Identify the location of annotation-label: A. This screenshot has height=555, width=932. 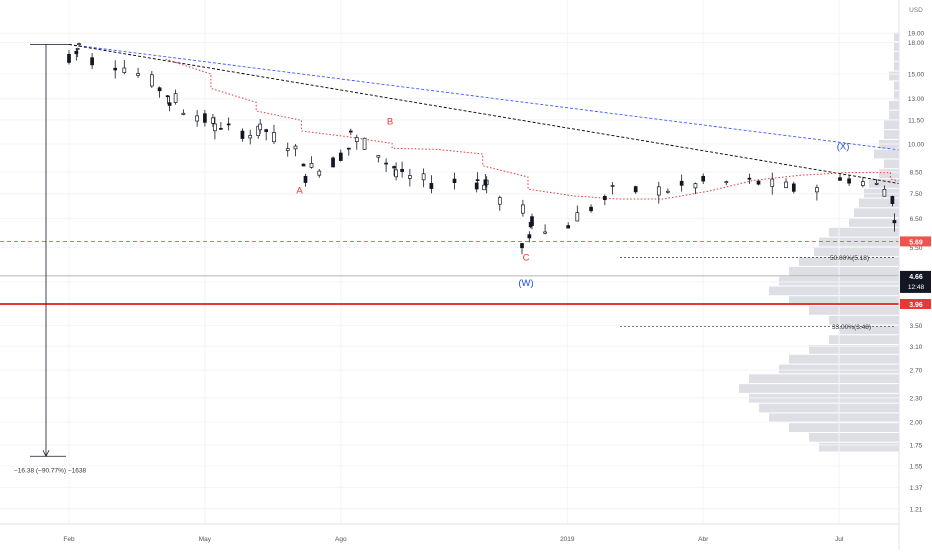
(299, 191).